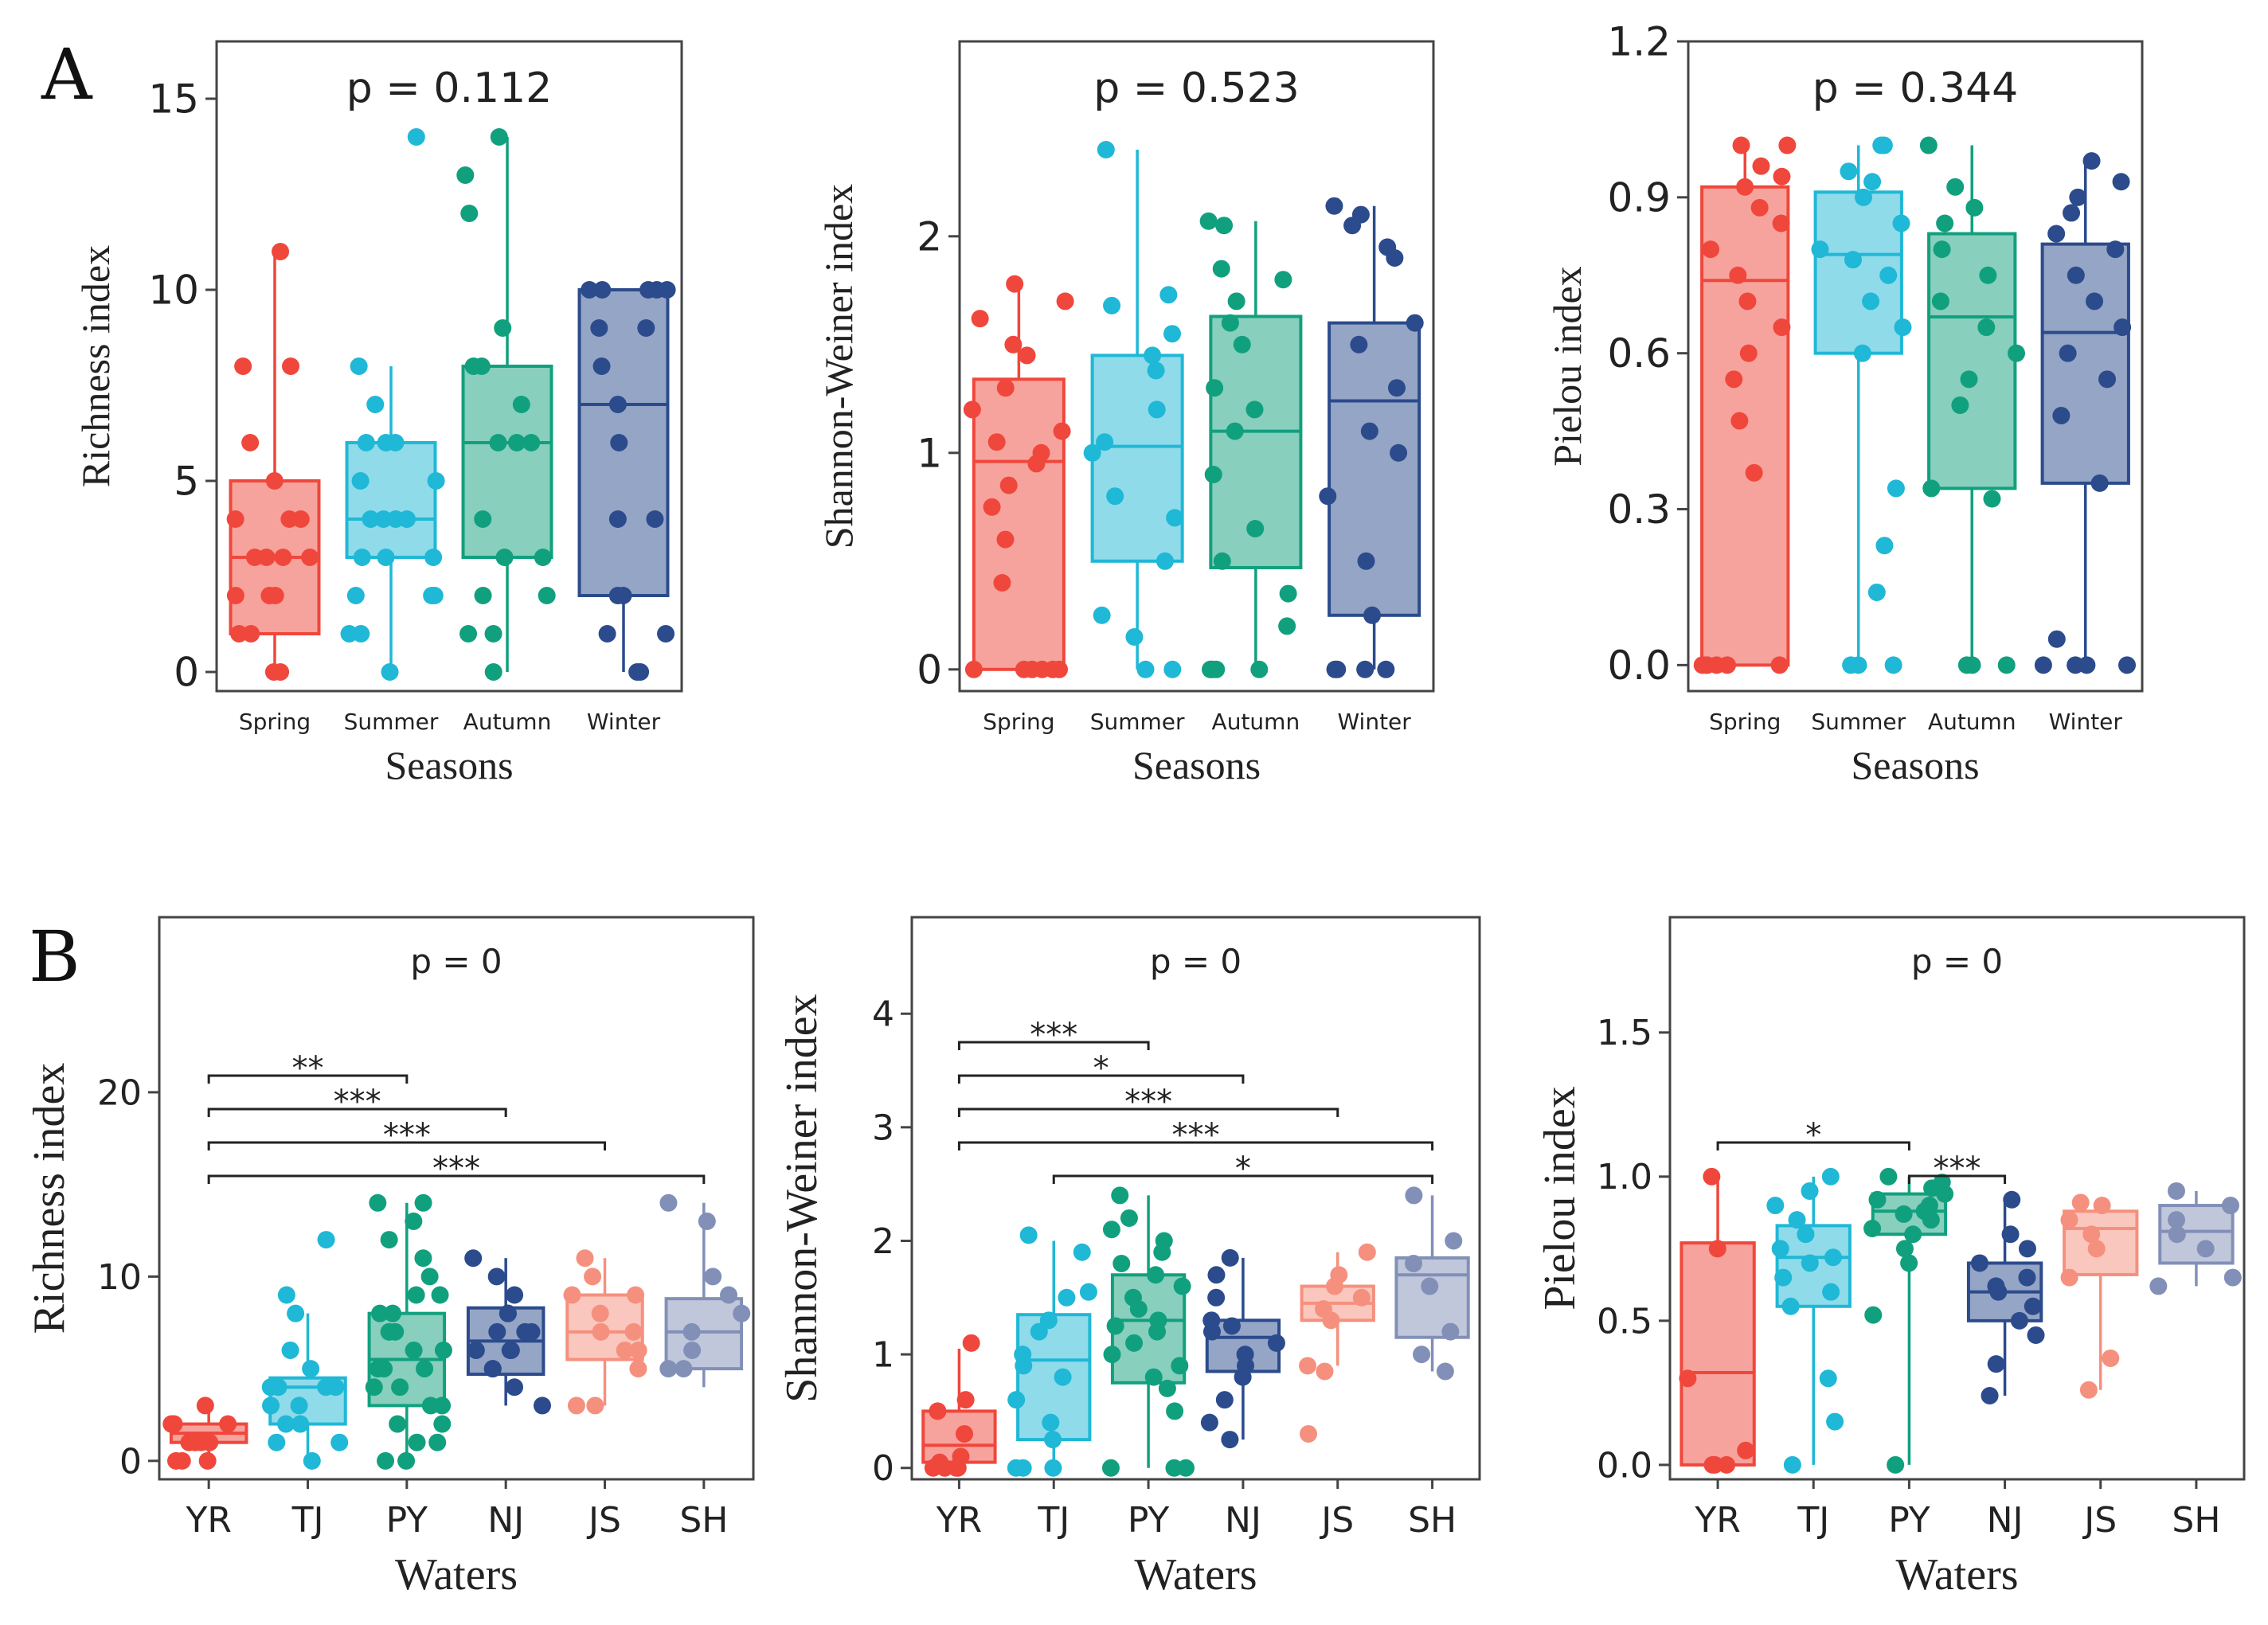 This screenshot has width=2268, height=1625. I want to click on box-sh, so click(704, 1334).